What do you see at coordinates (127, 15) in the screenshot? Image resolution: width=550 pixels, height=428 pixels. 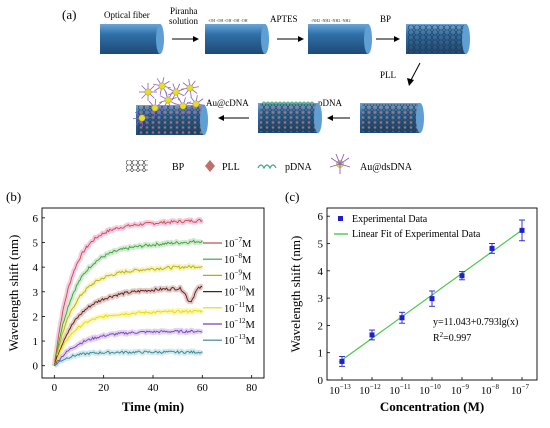 I see `label-optical-fiber: Optical fiber` at bounding box center [127, 15].